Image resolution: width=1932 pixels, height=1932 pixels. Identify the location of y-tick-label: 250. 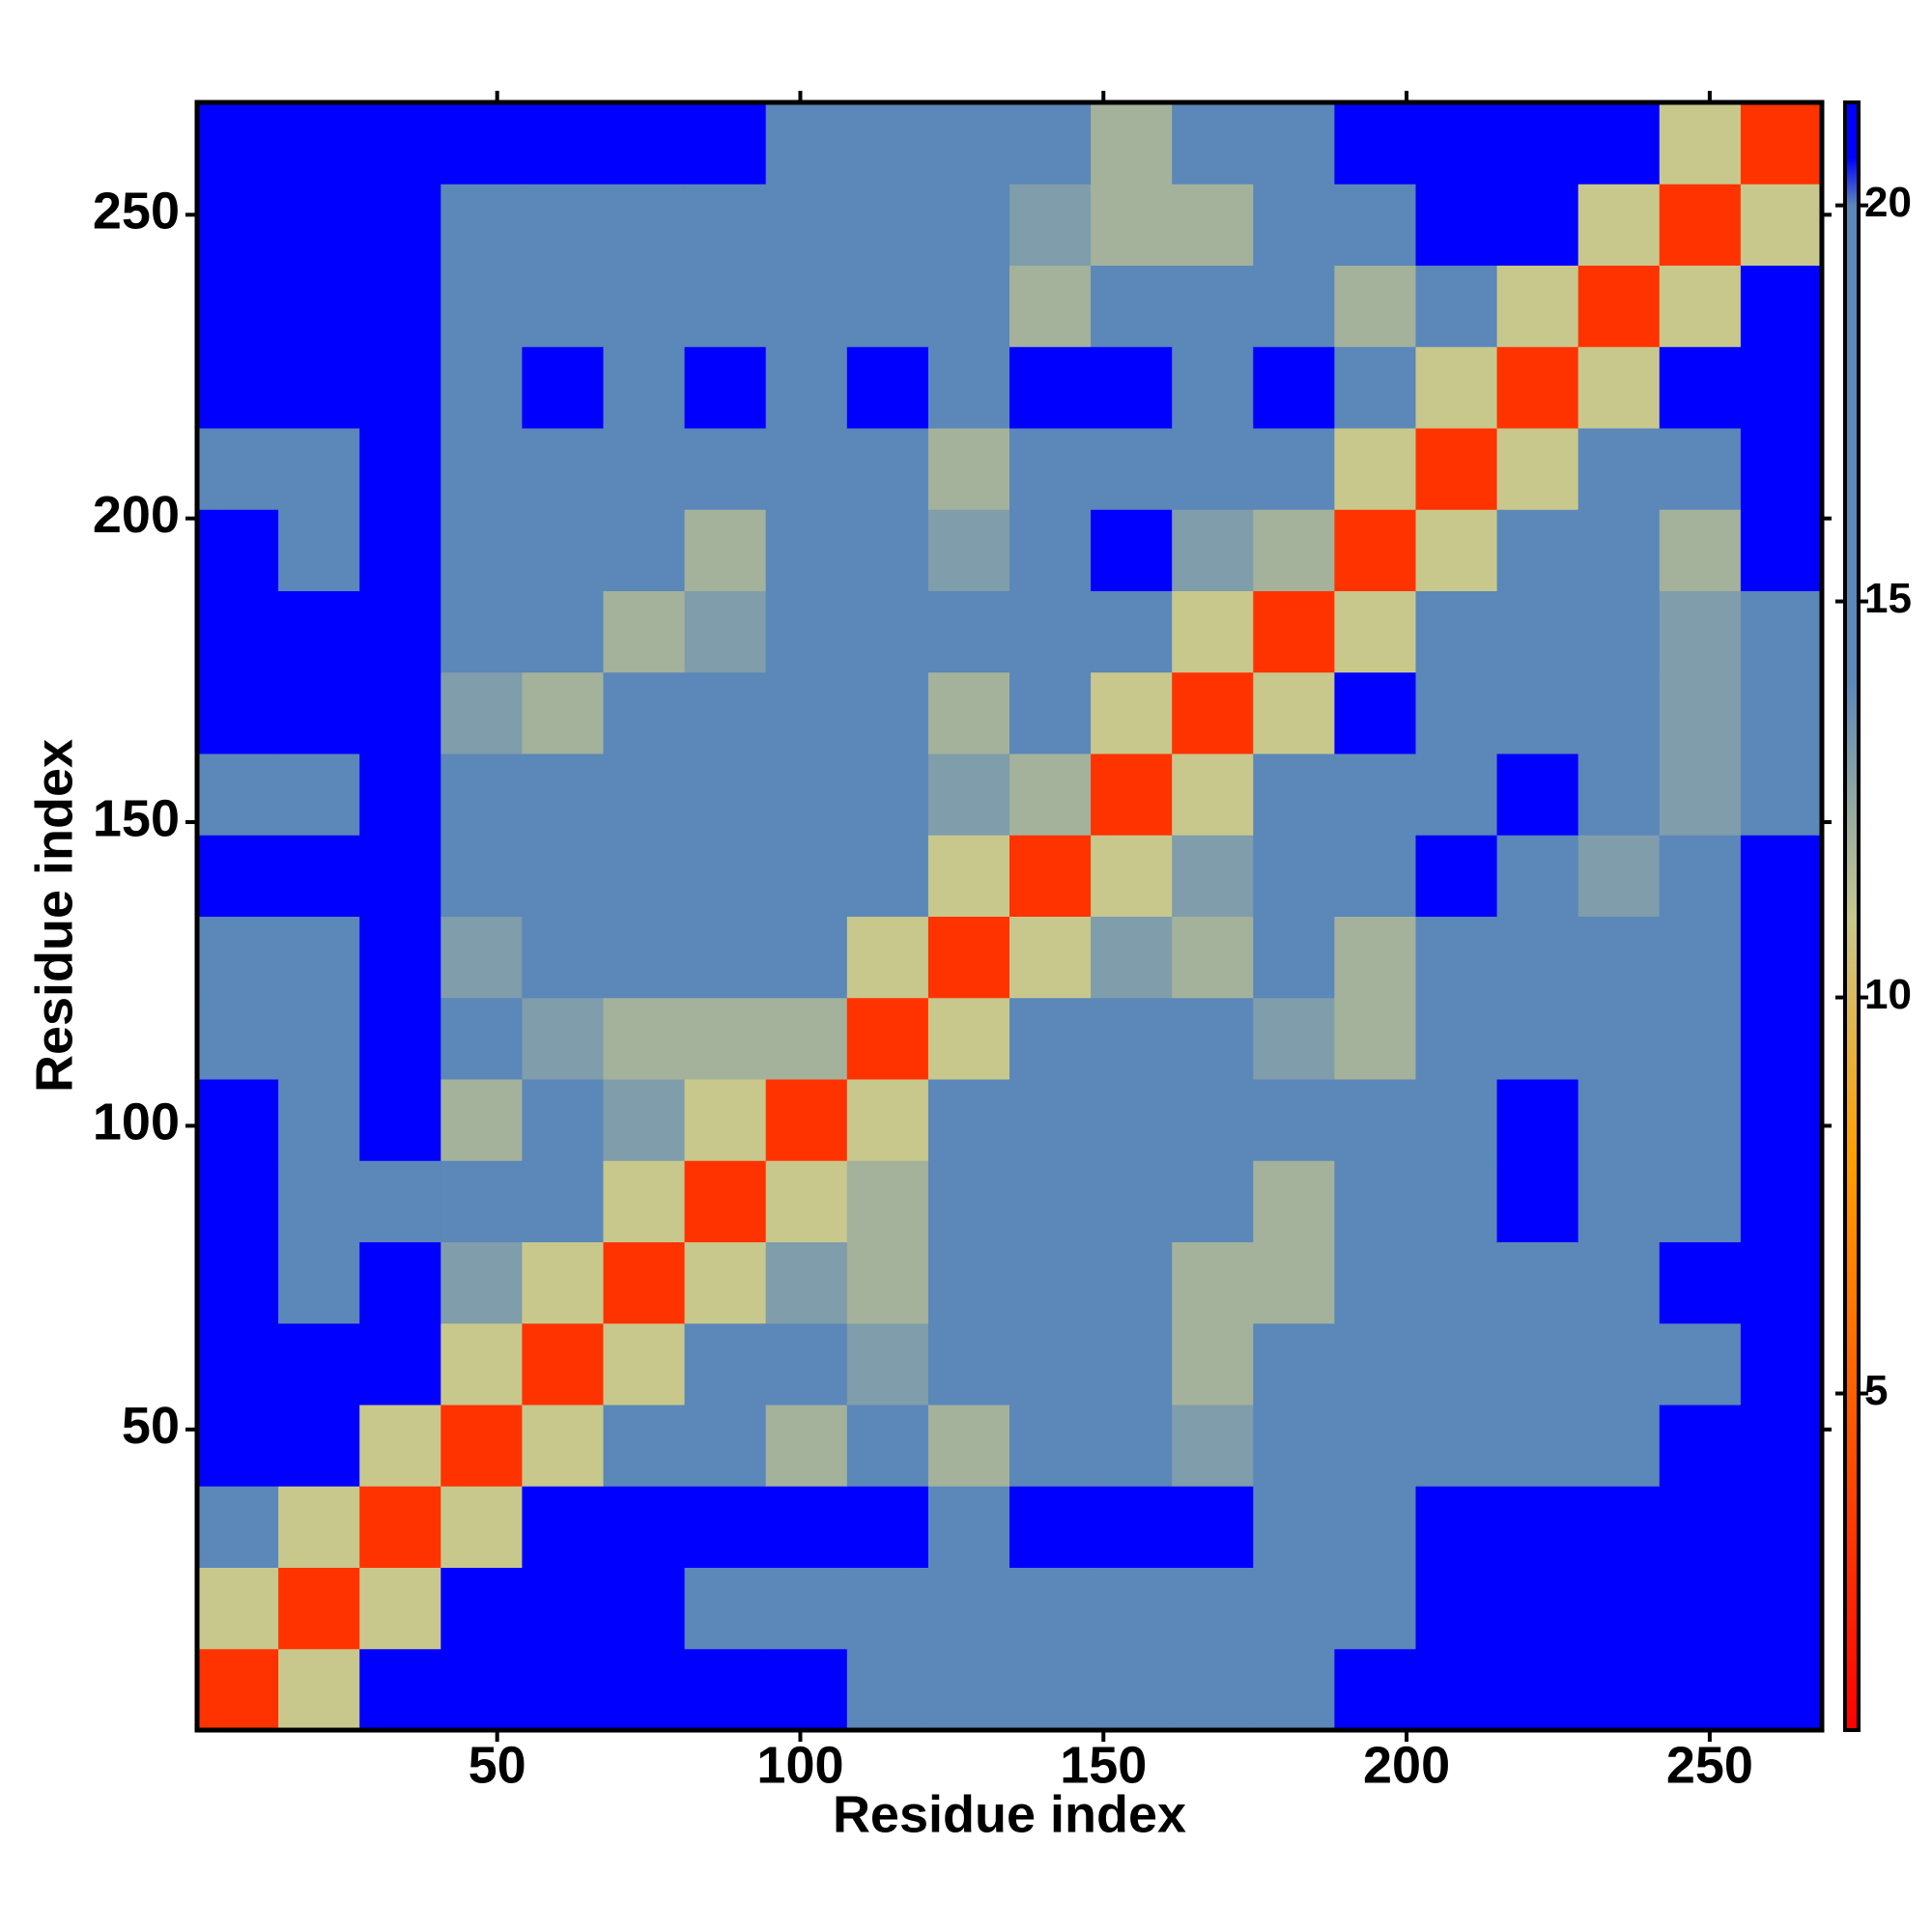
(136, 212).